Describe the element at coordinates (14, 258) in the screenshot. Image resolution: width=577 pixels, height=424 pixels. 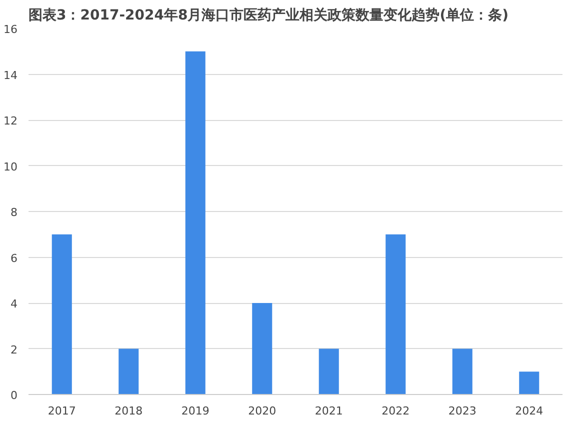
I see `y-tick-label: 6` at that location.